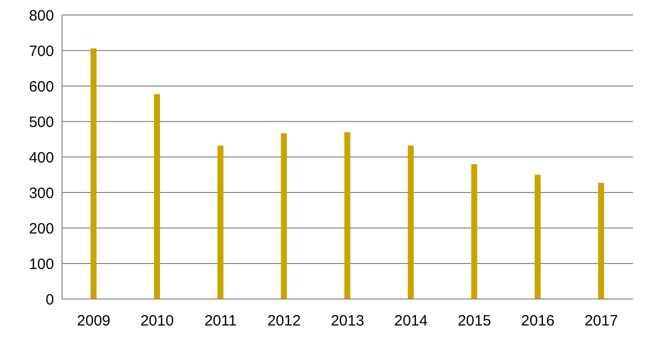 This screenshot has height=344, width=655. I want to click on y-tick-label: 600, so click(41, 87).